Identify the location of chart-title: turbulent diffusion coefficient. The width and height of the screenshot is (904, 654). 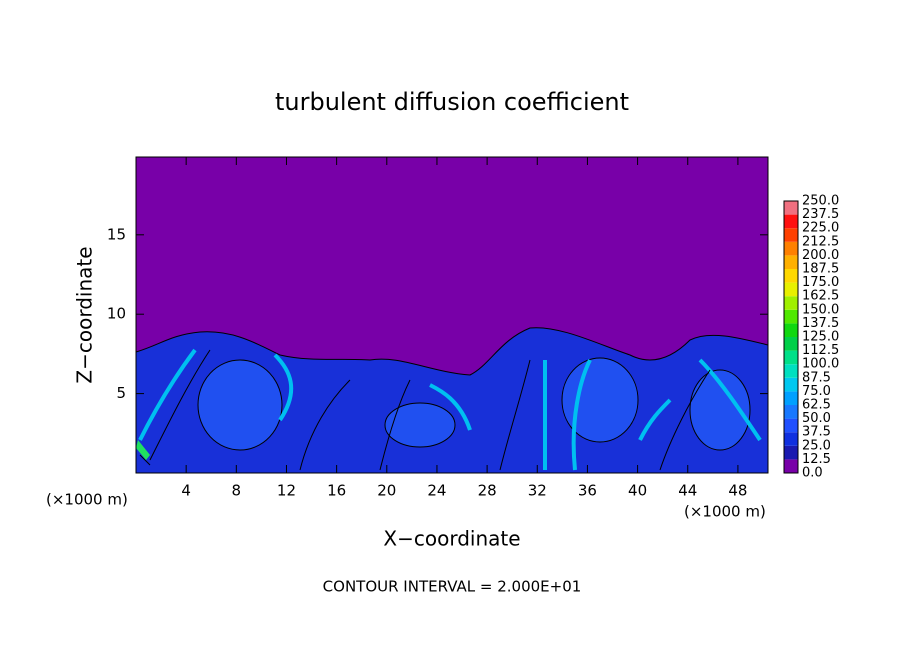
(452, 102).